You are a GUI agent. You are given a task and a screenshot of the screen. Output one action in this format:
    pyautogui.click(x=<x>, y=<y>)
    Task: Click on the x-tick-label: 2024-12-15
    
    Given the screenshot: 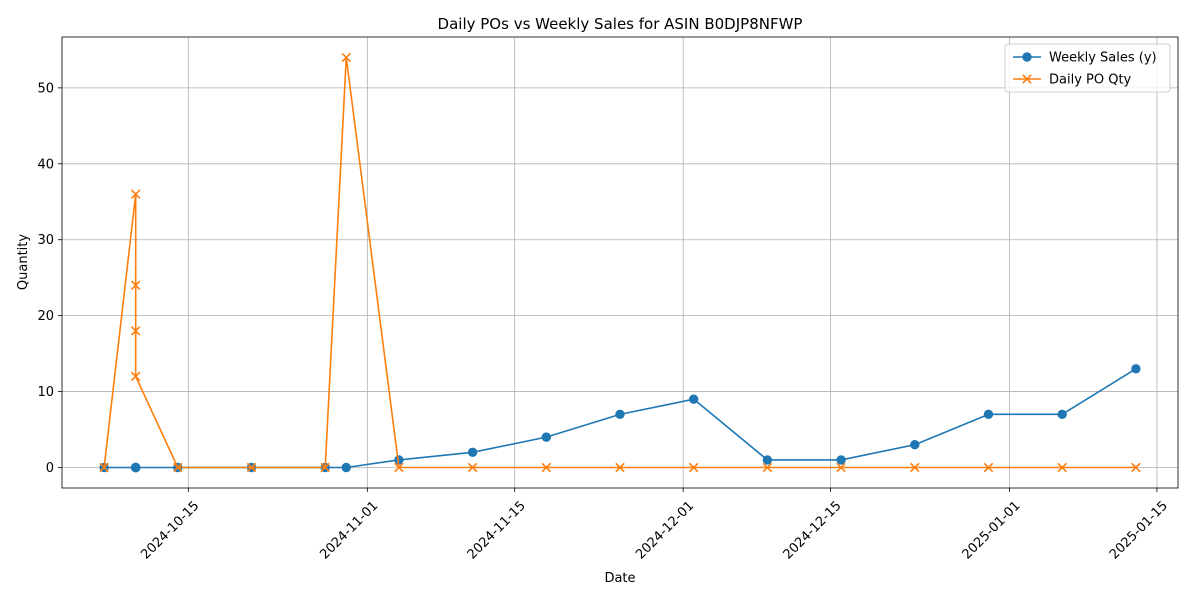 What is the action you would take?
    pyautogui.click(x=813, y=530)
    